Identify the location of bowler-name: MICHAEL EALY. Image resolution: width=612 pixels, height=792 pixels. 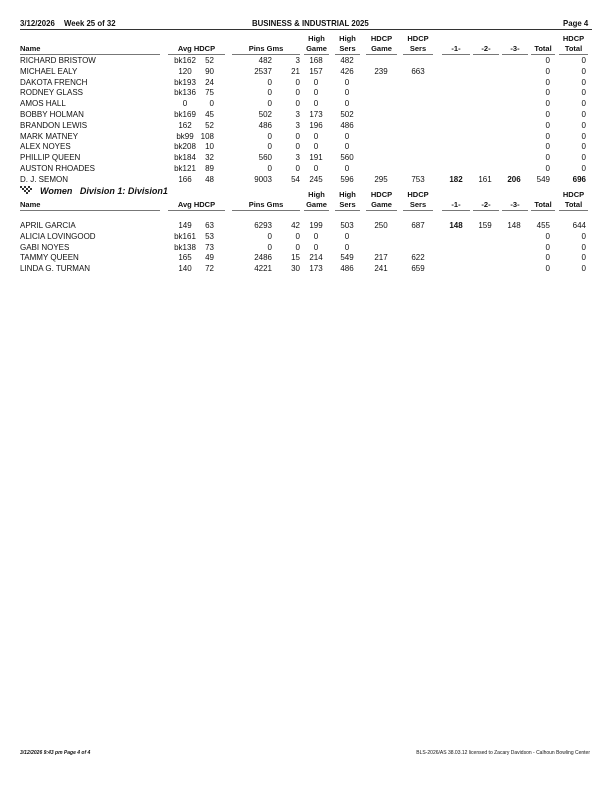
(49, 71).